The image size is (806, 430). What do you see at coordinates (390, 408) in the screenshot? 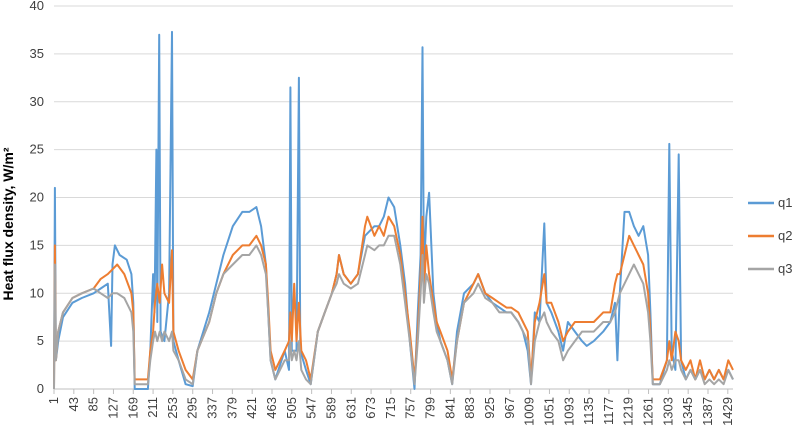
I see `x-tick-label: 715` at bounding box center [390, 408].